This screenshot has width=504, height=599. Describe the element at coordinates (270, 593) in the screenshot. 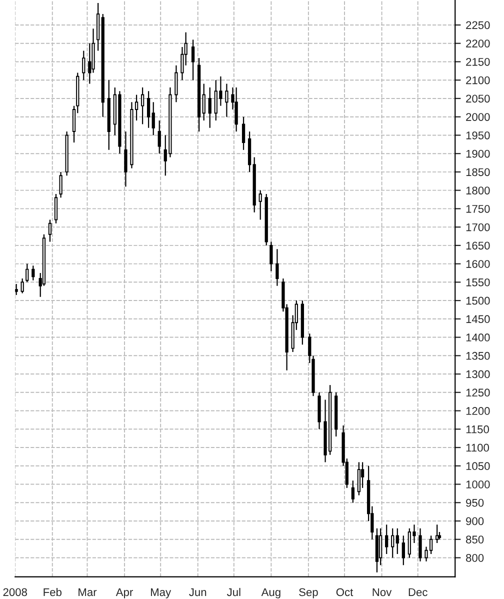

I see `x-tick-label: Aug` at that location.